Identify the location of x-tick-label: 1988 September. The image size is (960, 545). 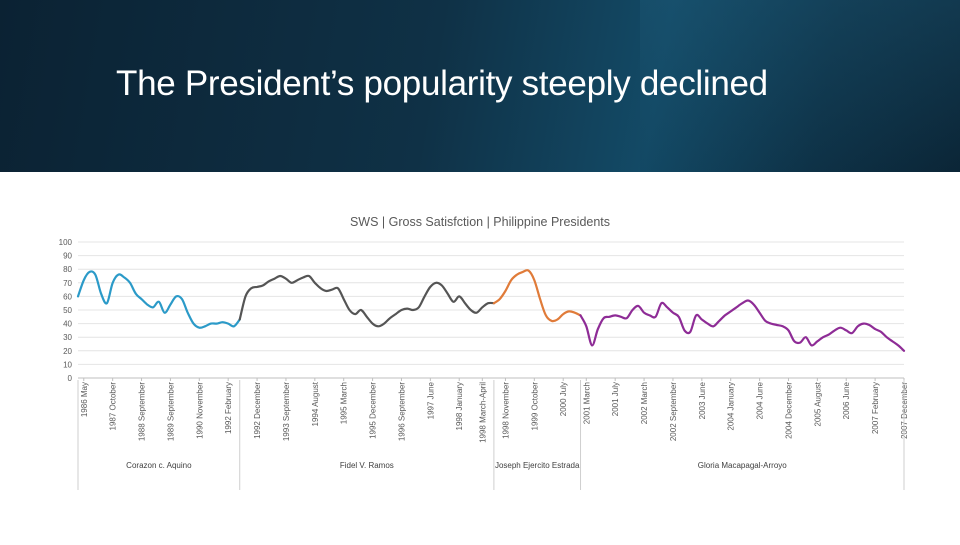
(142, 411).